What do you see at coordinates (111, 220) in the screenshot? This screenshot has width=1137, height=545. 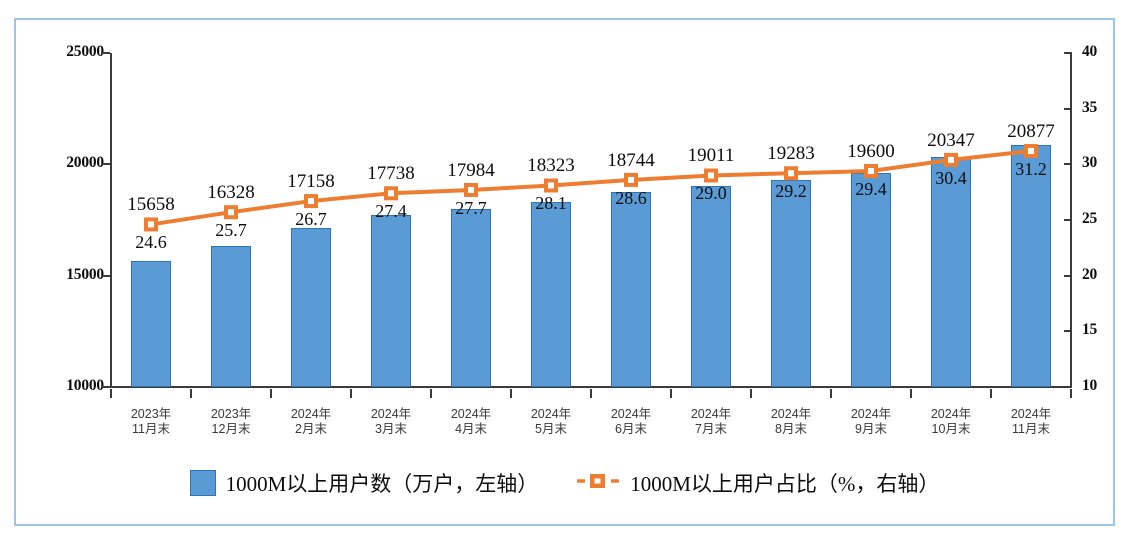 I see `left-axis-line` at bounding box center [111, 220].